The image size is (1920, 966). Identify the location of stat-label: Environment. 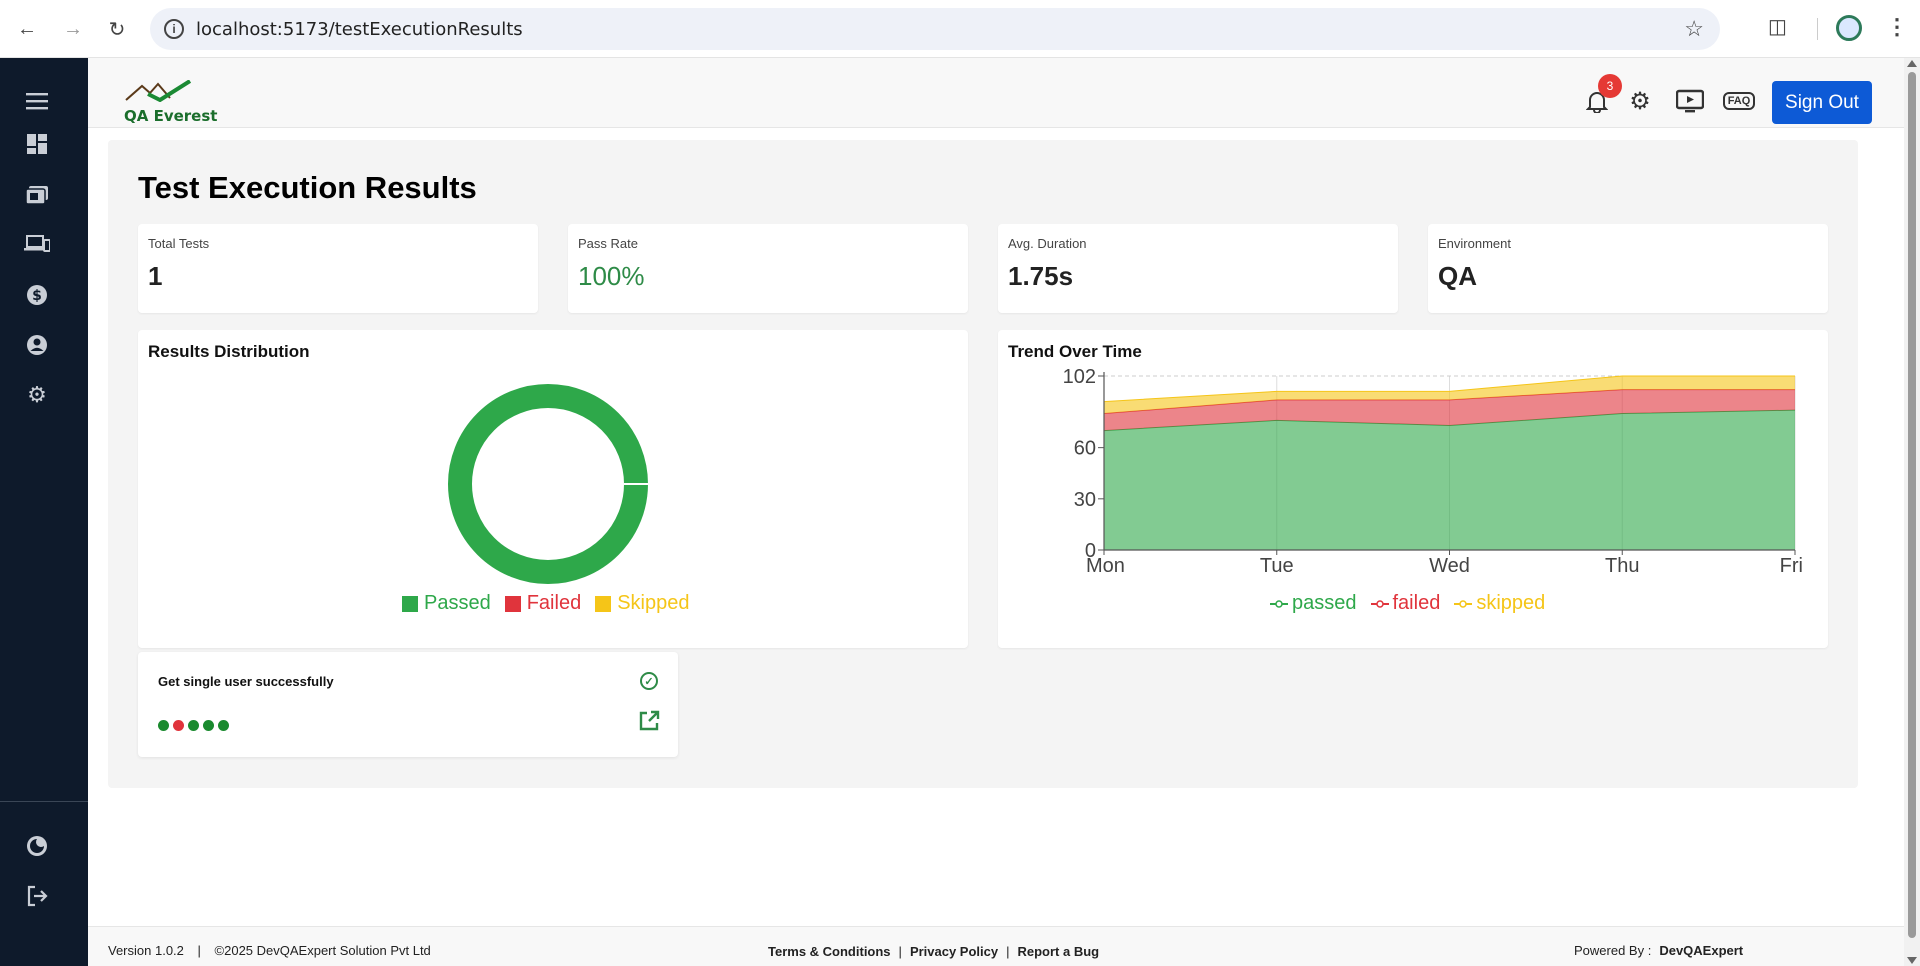
(1474, 243).